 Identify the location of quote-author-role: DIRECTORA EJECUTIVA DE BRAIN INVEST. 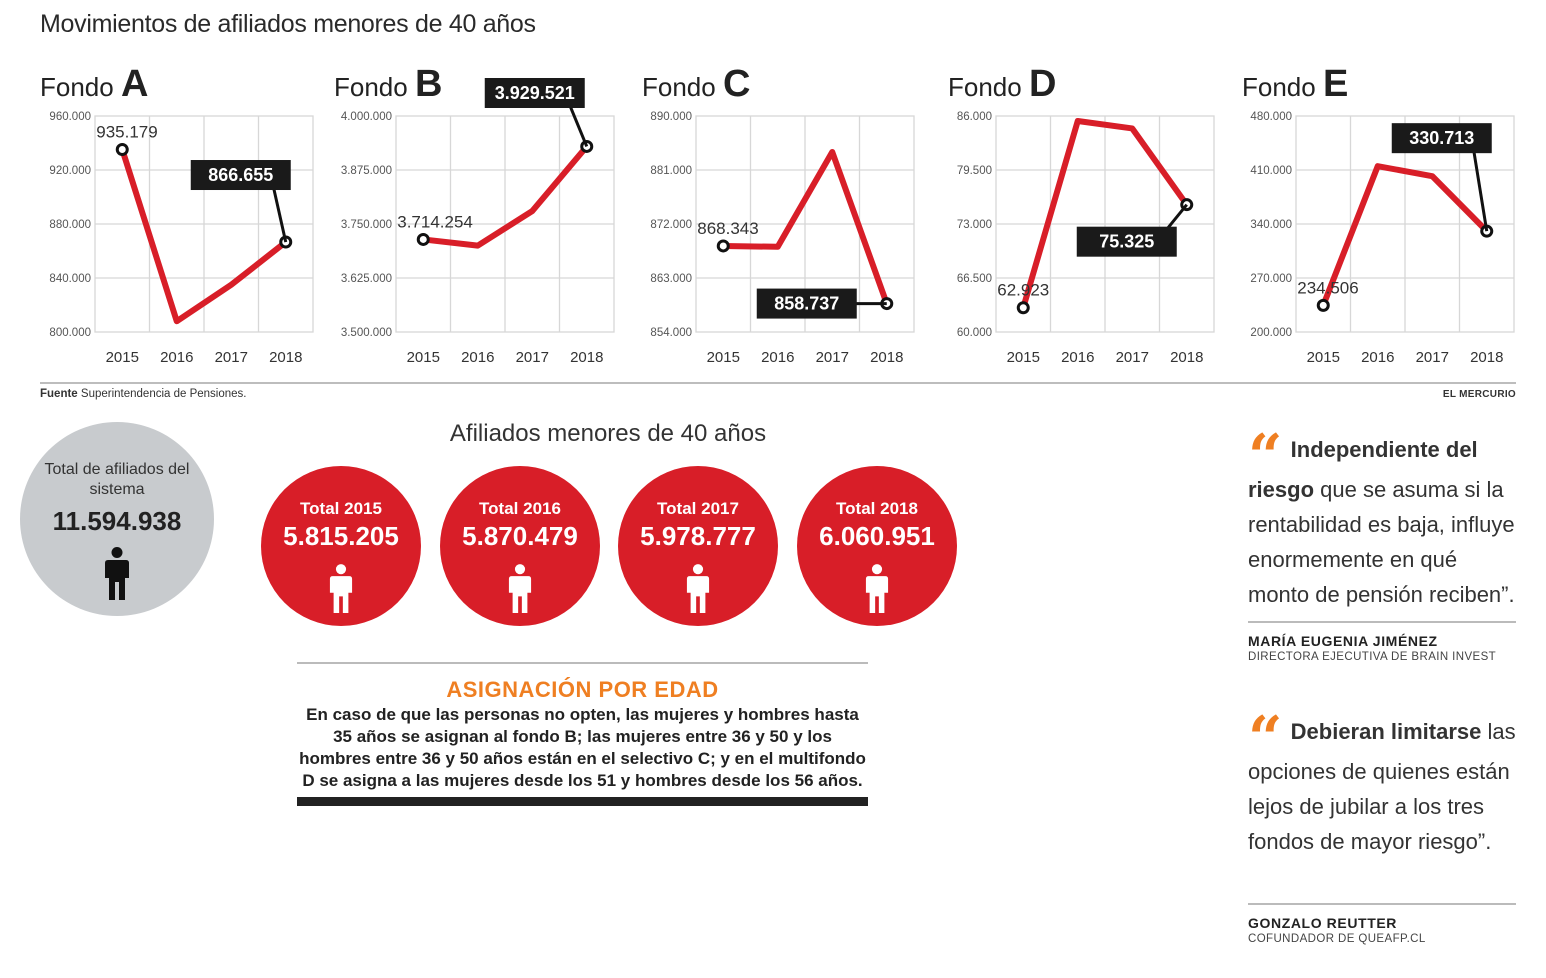
(1372, 657).